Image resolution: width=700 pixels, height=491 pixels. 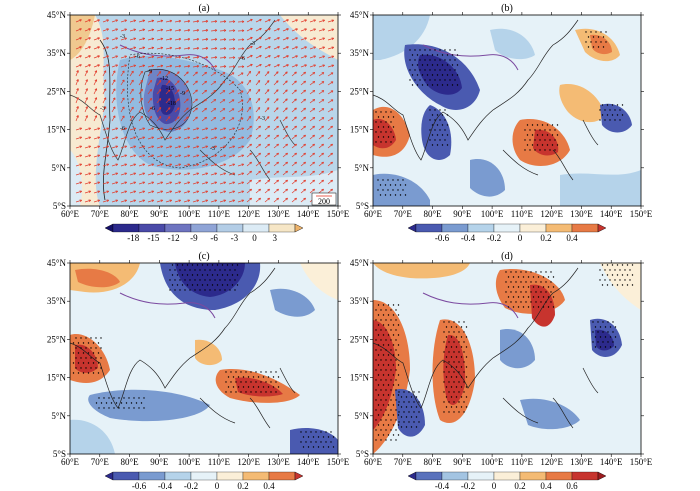 I want to click on panel-a-colorbar: -18 -15 -12 -9 -6 -3 0 3, so click(x=204, y=233).